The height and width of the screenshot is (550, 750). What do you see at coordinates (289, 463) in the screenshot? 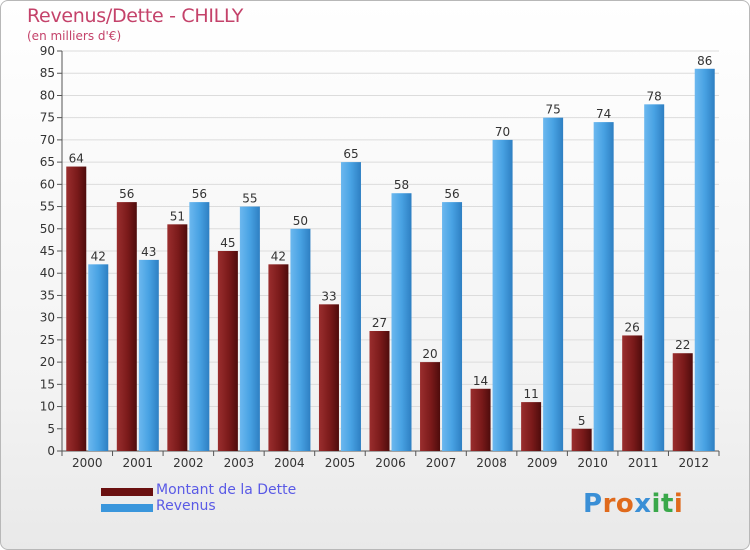
I see `x-tick-label: 2004` at bounding box center [289, 463].